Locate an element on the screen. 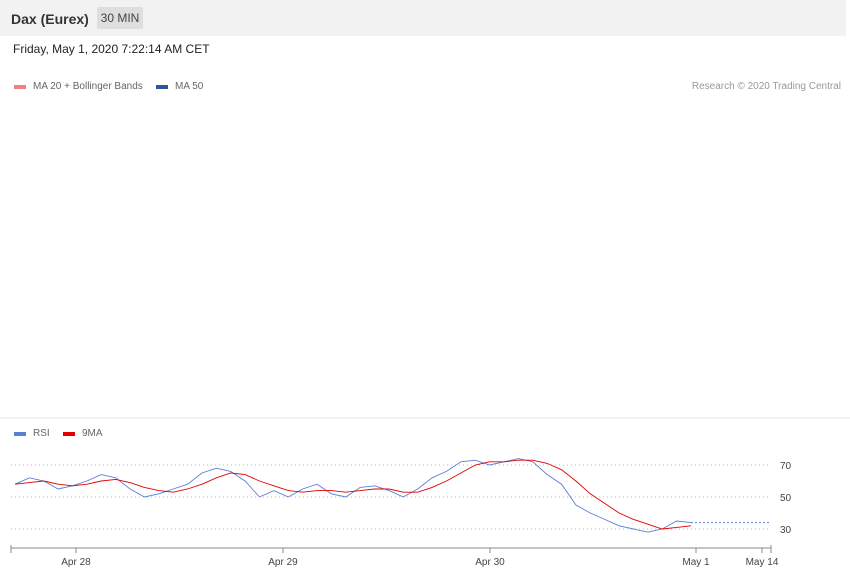 This screenshot has height=576, width=850. legend-ma50: MA 50 is located at coordinates (179, 86).